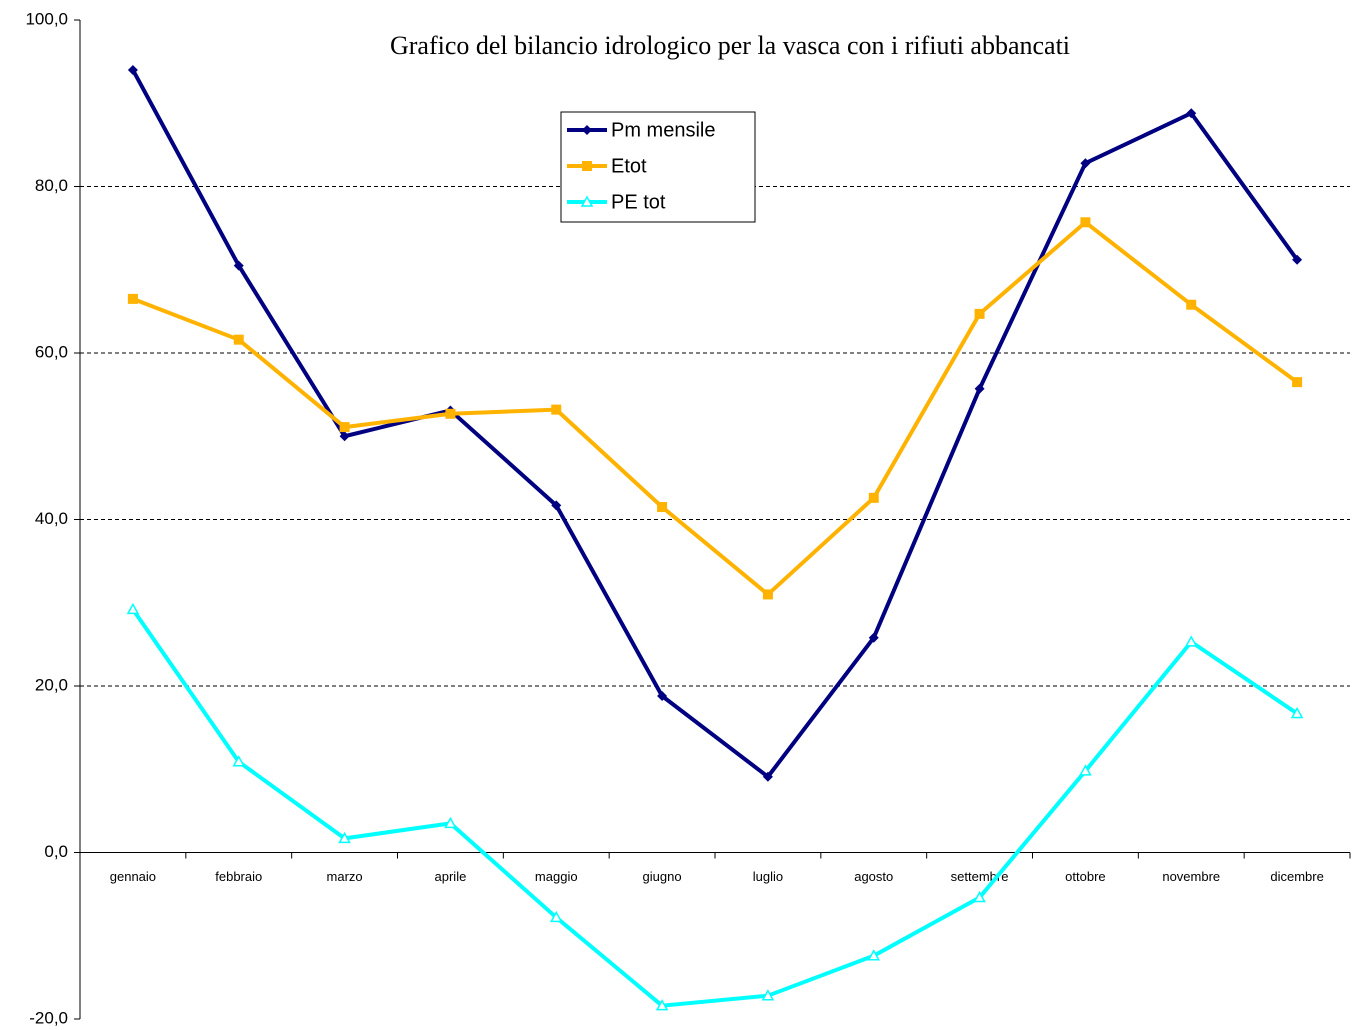  What do you see at coordinates (51, 518) in the screenshot?
I see `y-tick-label: 40,0` at bounding box center [51, 518].